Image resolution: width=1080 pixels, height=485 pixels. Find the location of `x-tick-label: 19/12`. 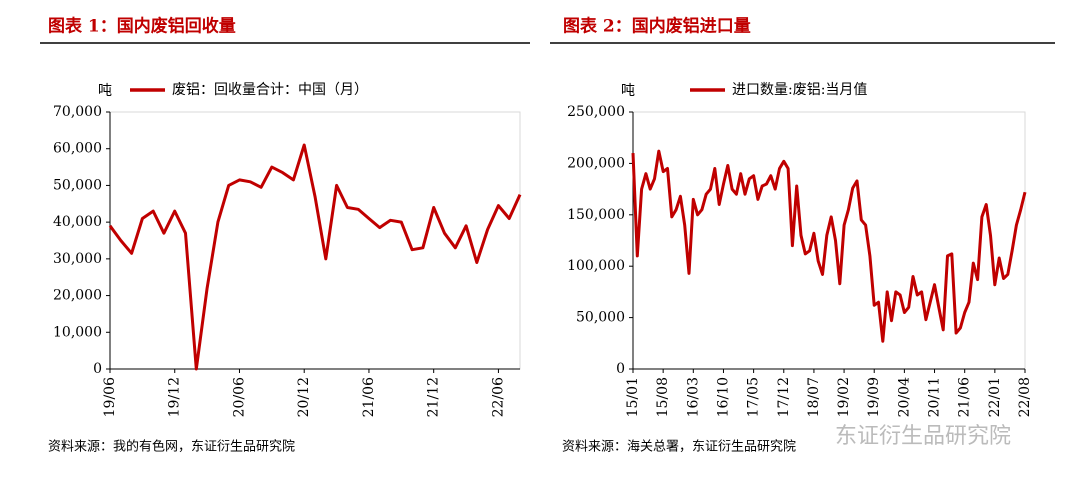

x-tick-label: 19/12 is located at coordinates (175, 397).